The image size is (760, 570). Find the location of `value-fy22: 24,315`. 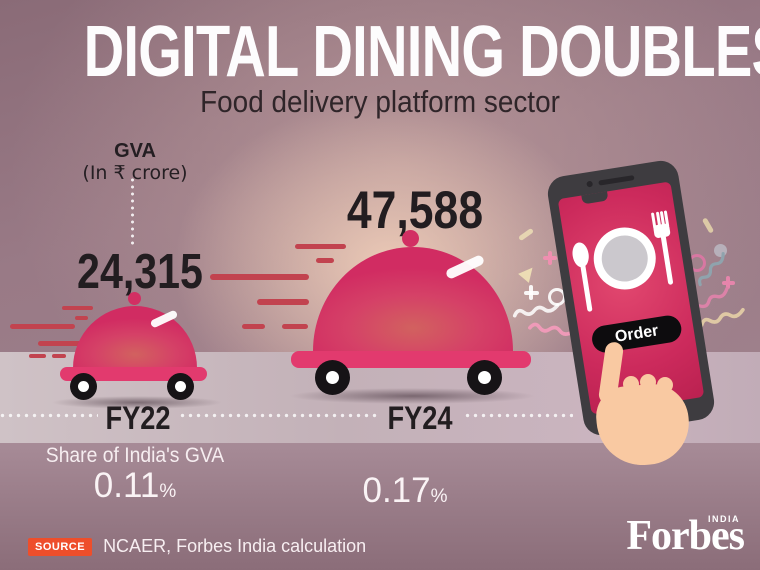

value-fy22: 24,315 is located at coordinates (140, 272).